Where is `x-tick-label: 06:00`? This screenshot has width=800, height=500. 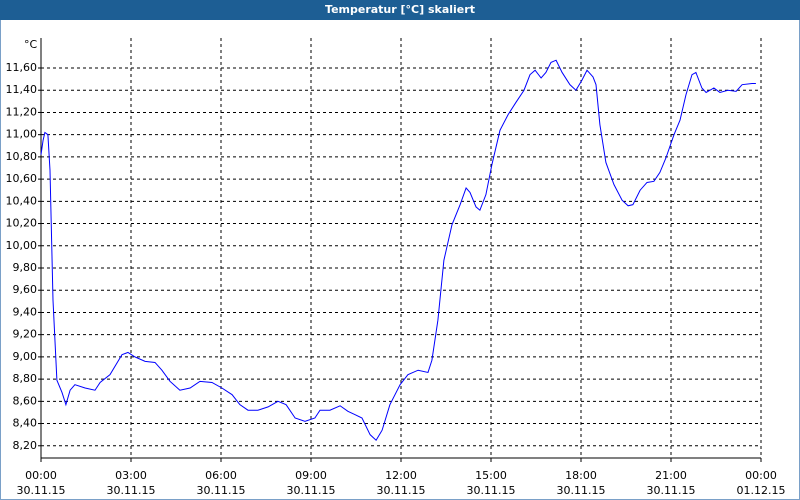 x-tick-label: 06:00 is located at coordinates (221, 475).